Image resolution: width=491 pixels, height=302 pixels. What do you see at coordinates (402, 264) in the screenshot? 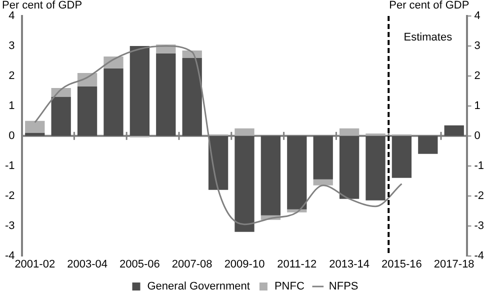
I see `x-tick-label: 2015-16` at bounding box center [402, 264].